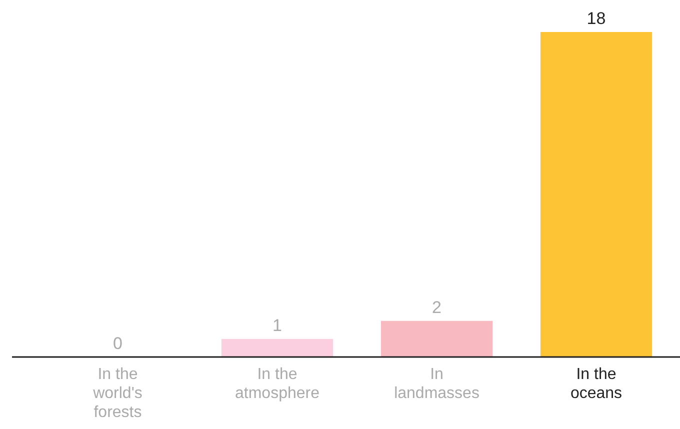 The height and width of the screenshot is (429, 680). Describe the element at coordinates (437, 307) in the screenshot. I see `data-label: 2` at that location.